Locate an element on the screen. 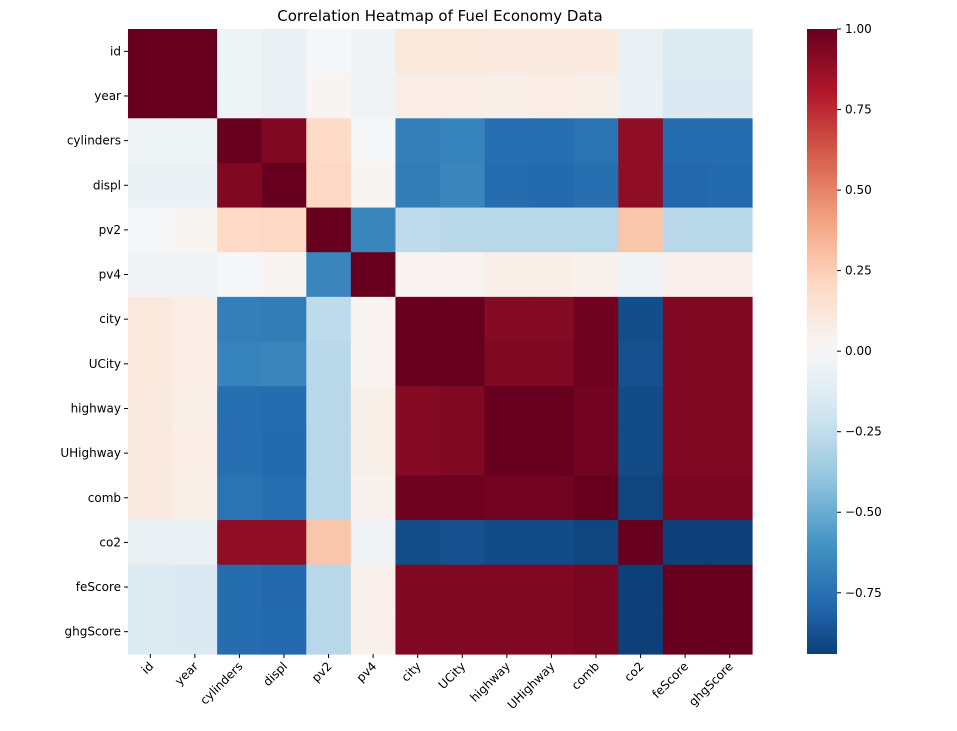 This screenshot has width=957, height=731. x-tick-label: id is located at coordinates (148, 668).